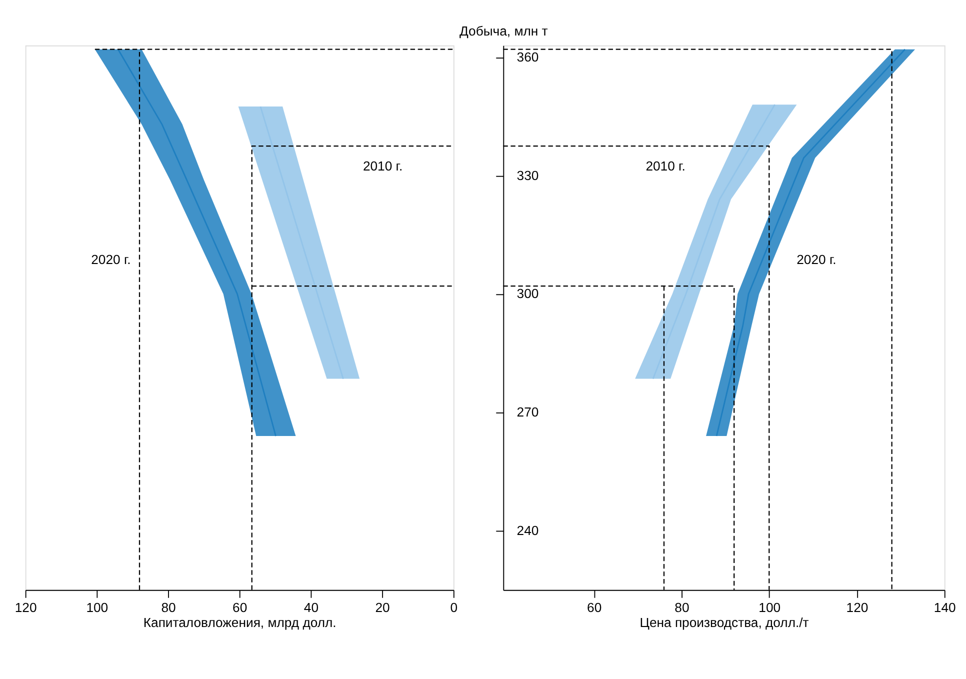 Image resolution: width=966 pixels, height=679 pixels. Describe the element at coordinates (527, 56) in the screenshot. I see `y-tick-label: 360` at that location.